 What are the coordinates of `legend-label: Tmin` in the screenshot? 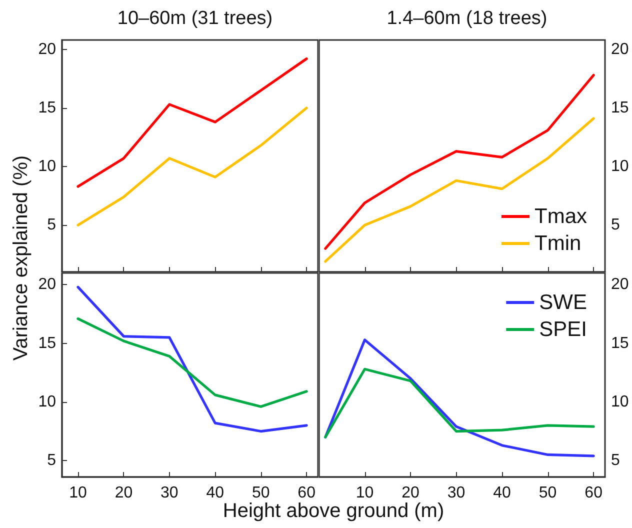 It's located at (558, 243).